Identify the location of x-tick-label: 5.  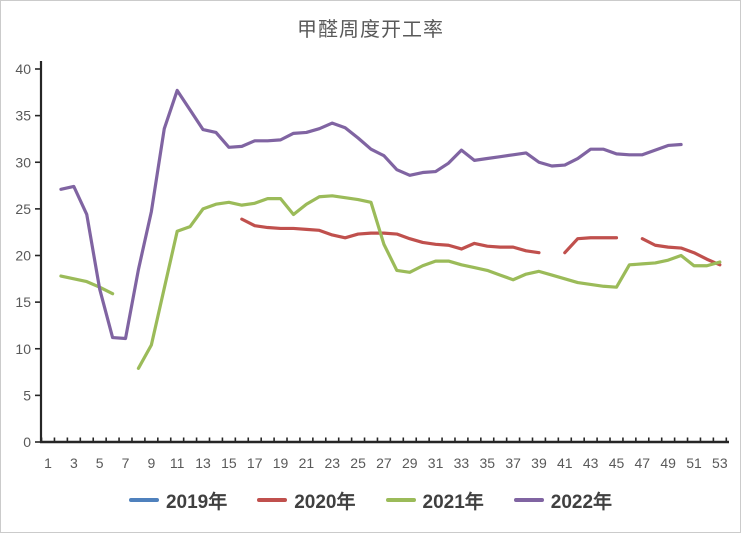
(100, 463).